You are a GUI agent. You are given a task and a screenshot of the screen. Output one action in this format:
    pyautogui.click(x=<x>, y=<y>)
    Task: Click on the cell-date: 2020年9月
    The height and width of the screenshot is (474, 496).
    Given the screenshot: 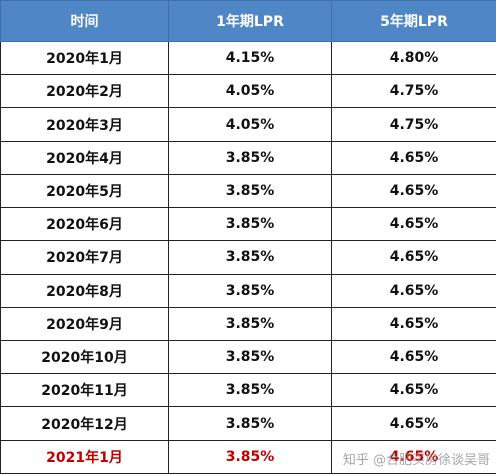 What is the action you would take?
    pyautogui.click(x=84, y=323)
    